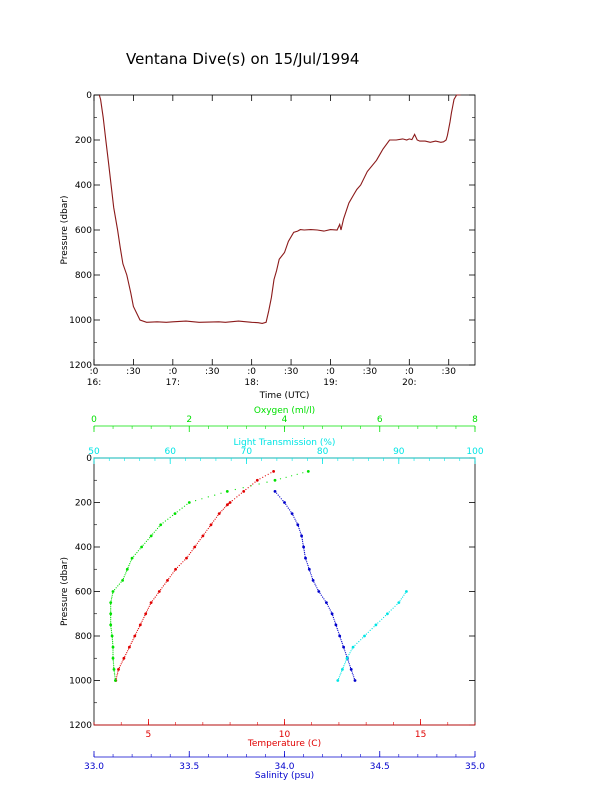 The width and height of the screenshot is (612, 785). I want to click on axis-tick-label-salinity: 33.5, so click(189, 767).